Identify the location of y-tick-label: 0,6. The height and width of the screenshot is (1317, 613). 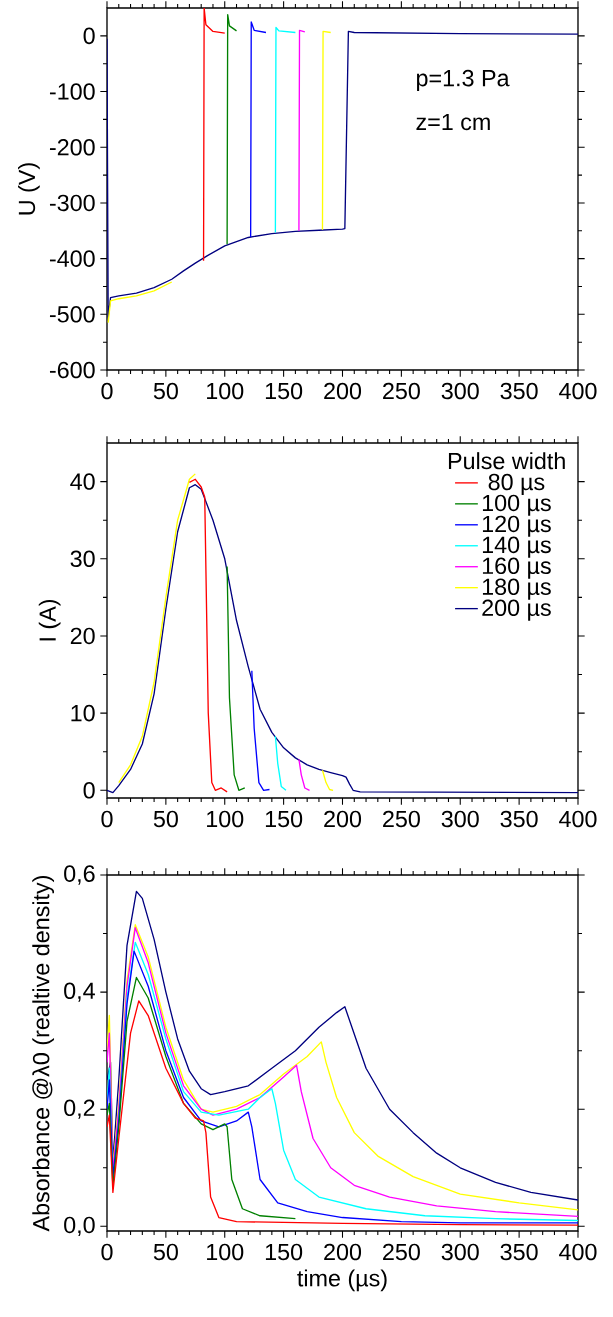
(79, 875).